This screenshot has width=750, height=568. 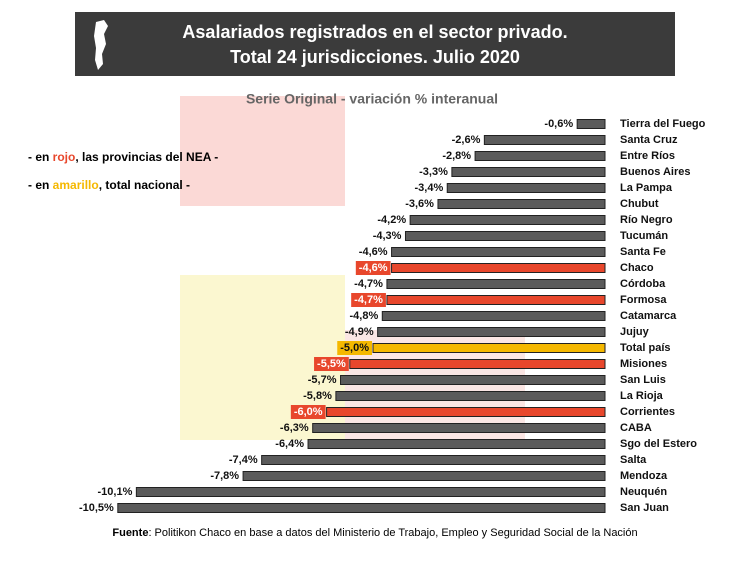 What do you see at coordinates (643, 364) in the screenshot?
I see `category-label: Misiones` at bounding box center [643, 364].